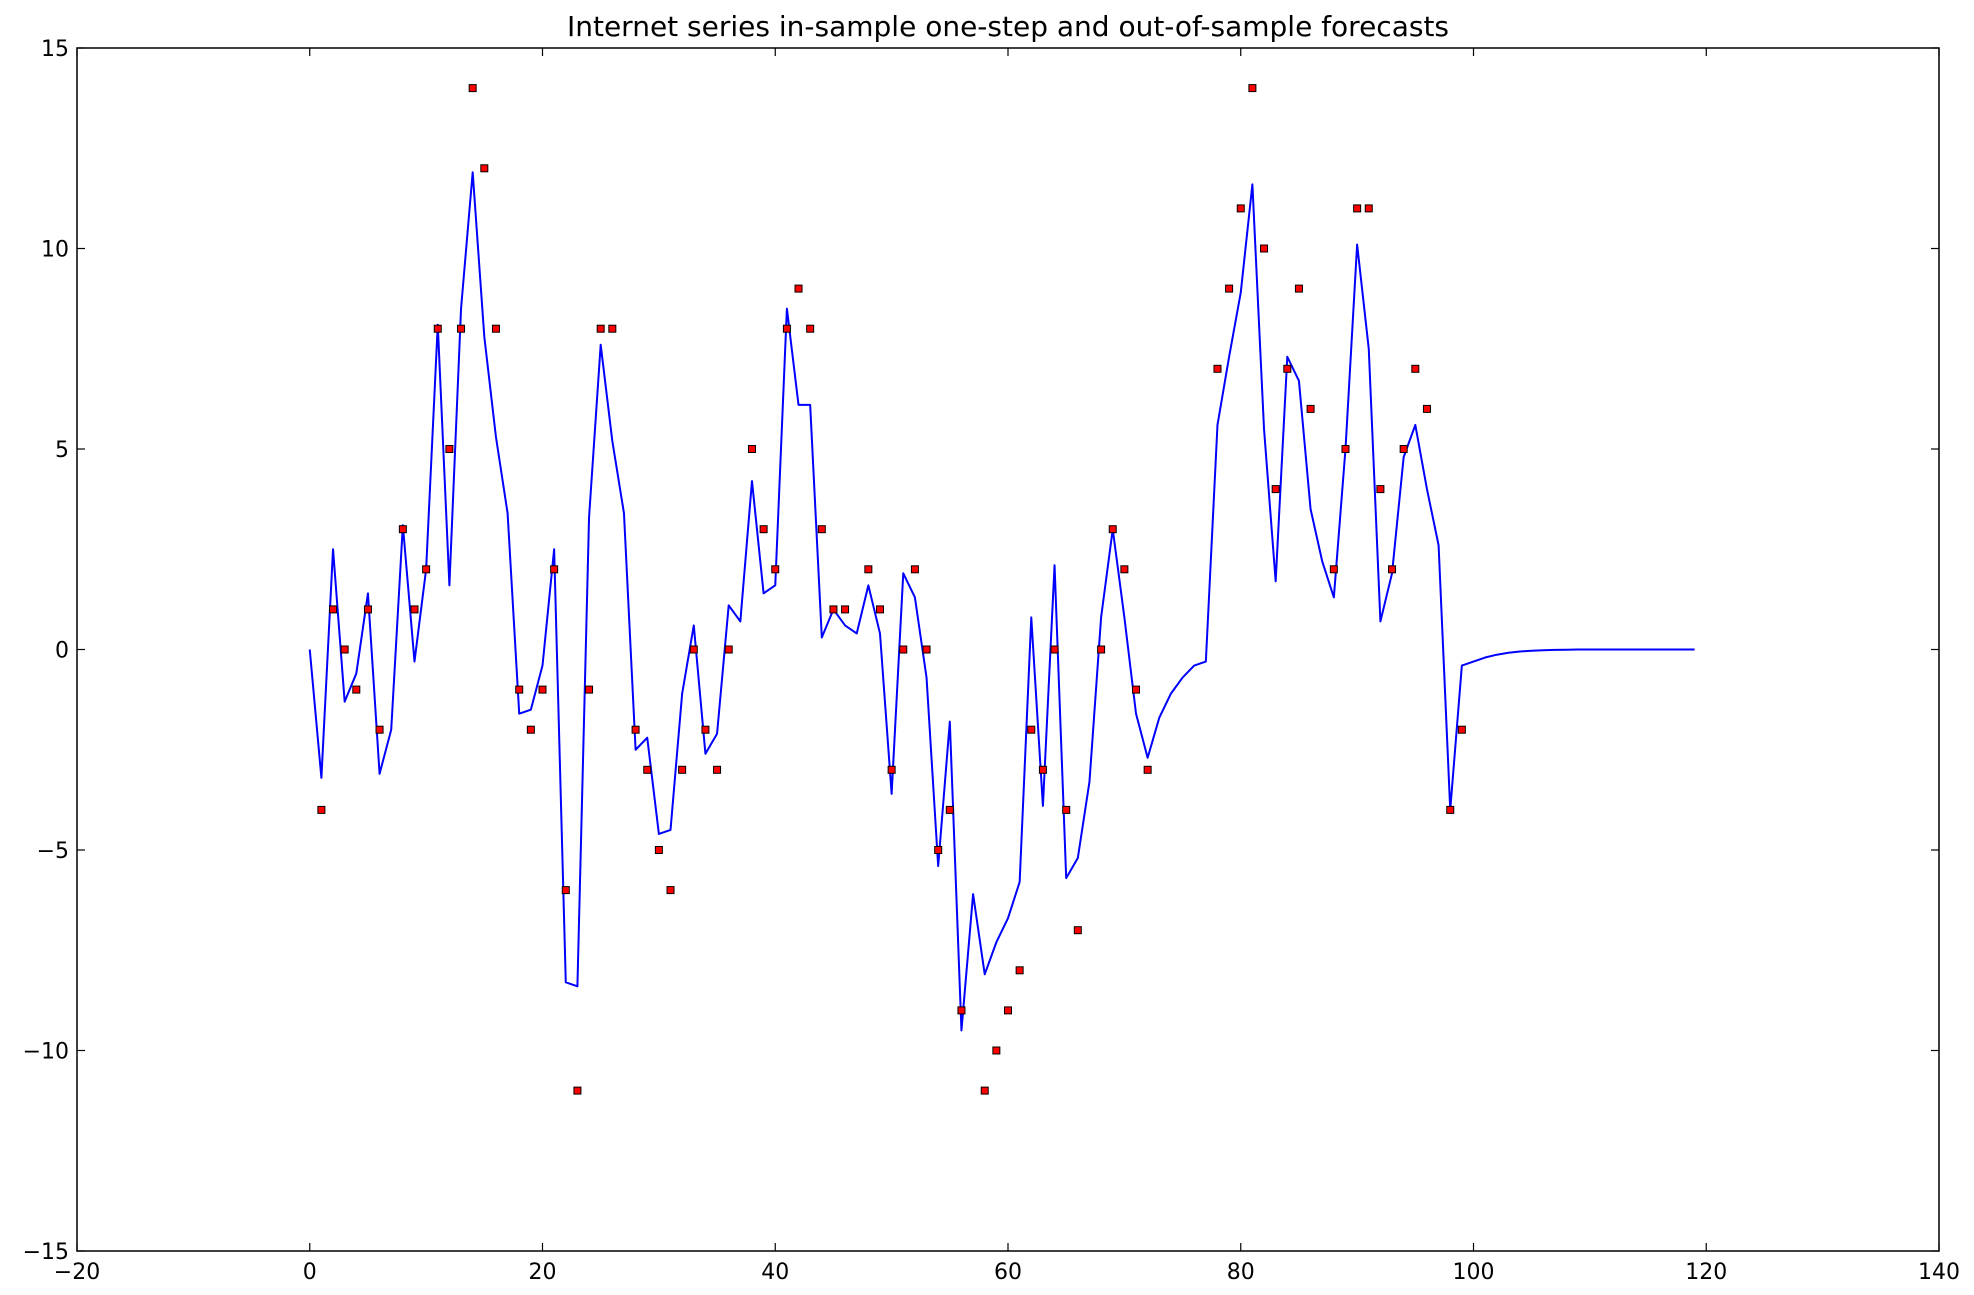 This screenshot has width=1974, height=1295. Describe the element at coordinates (1706, 1272) in the screenshot. I see `x-tick-label: 120` at that location.